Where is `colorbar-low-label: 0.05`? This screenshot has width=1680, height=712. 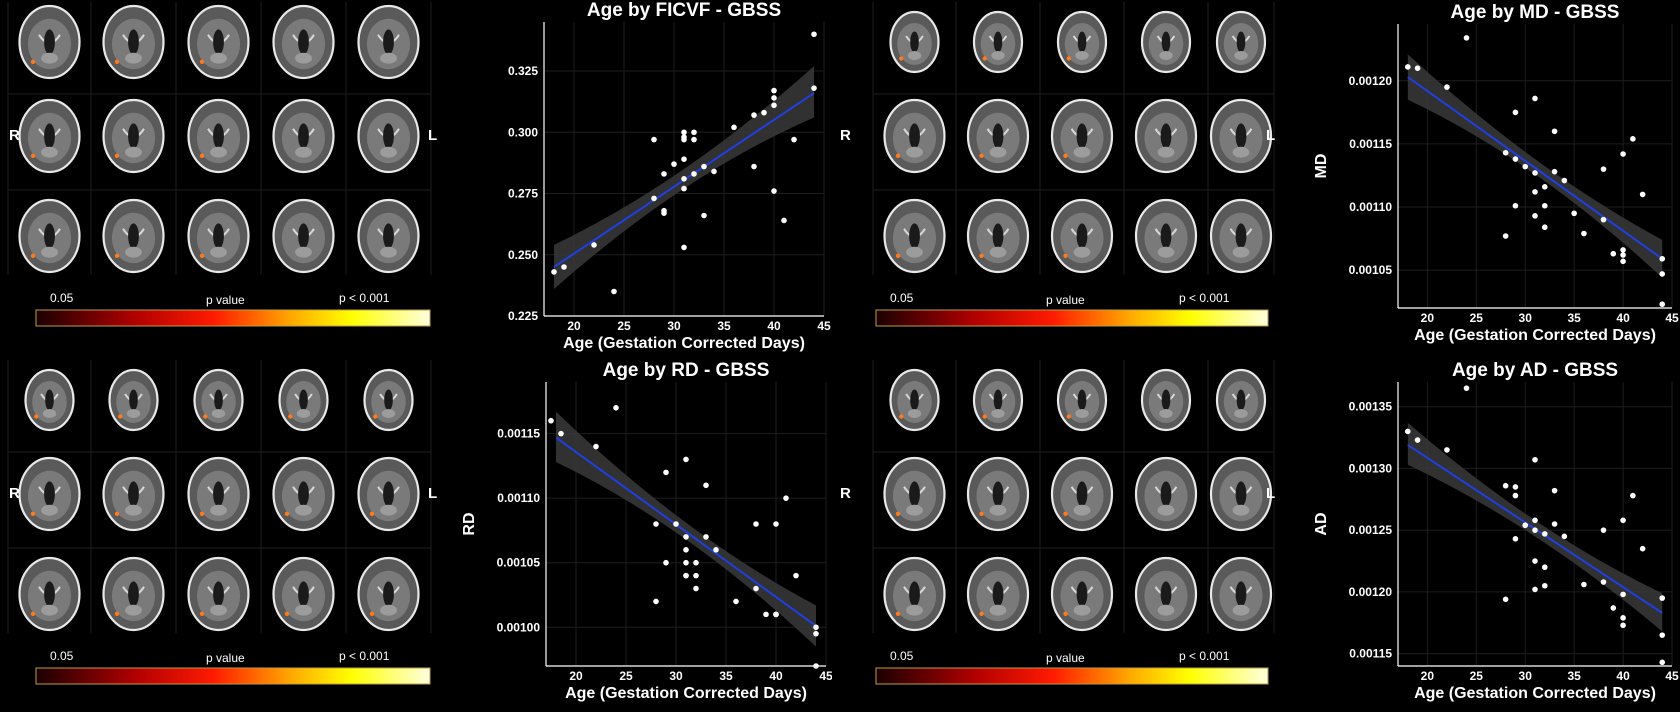
colorbar-low-label: 0.05 is located at coordinates (902, 656).